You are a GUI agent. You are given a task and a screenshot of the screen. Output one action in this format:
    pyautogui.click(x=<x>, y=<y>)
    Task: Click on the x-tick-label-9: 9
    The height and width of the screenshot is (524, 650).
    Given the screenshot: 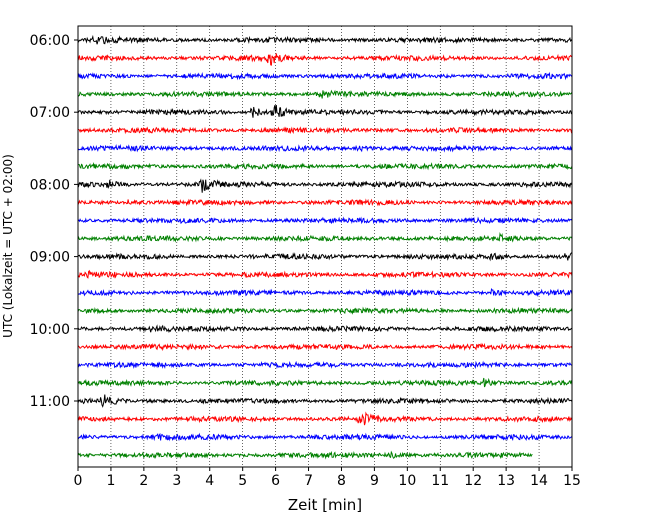 What is the action you would take?
    pyautogui.click(x=374, y=481)
    